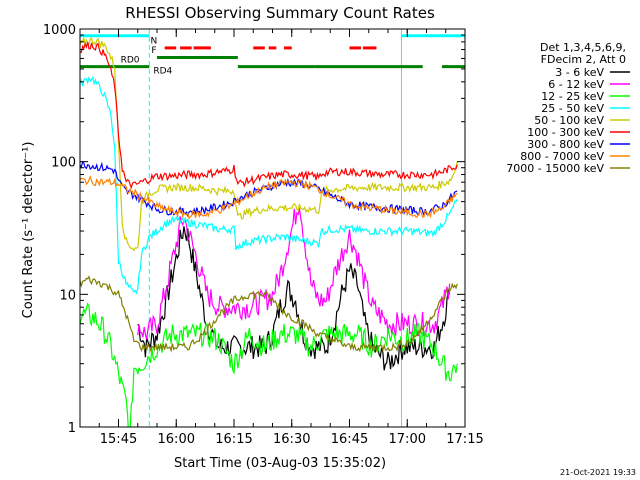  What do you see at coordinates (280, 463) in the screenshot?
I see `x-axis-label: Start Time (03-Aug-03 15:35:02)` at bounding box center [280, 463].